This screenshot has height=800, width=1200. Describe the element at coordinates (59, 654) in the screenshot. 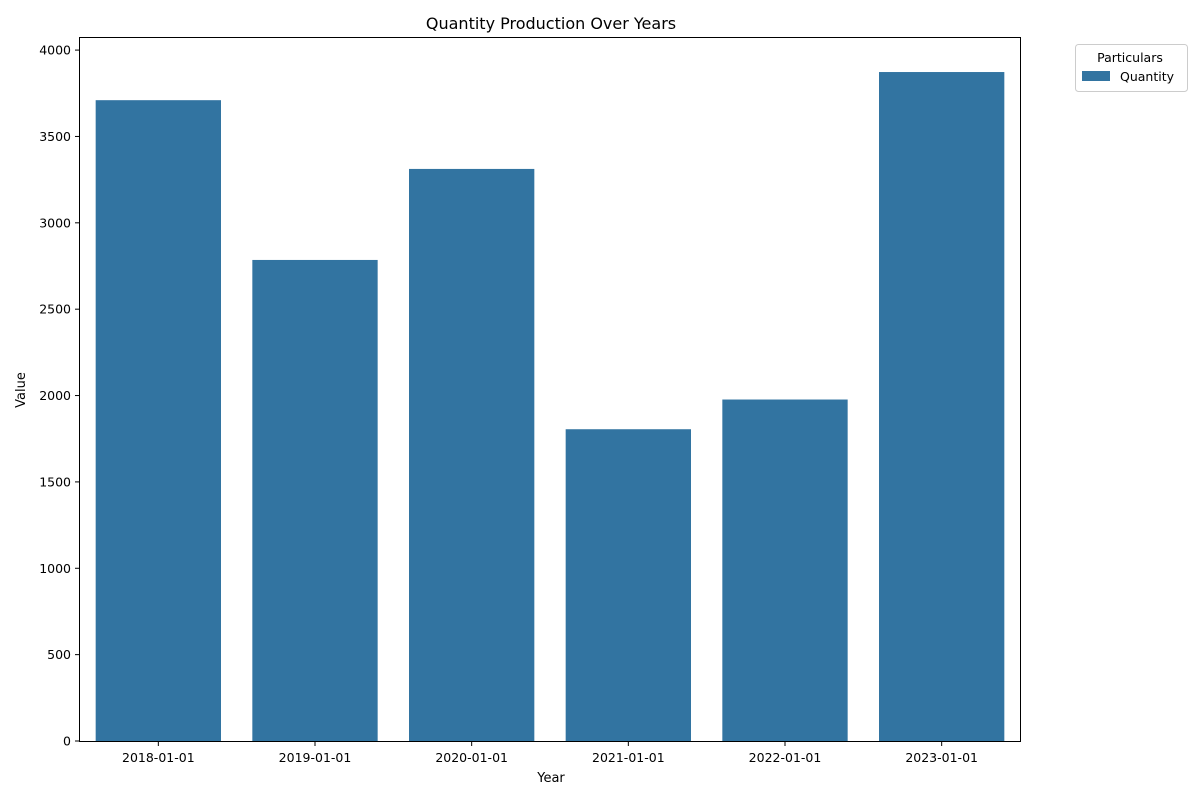

I see `y-tick-label: 500` at that location.